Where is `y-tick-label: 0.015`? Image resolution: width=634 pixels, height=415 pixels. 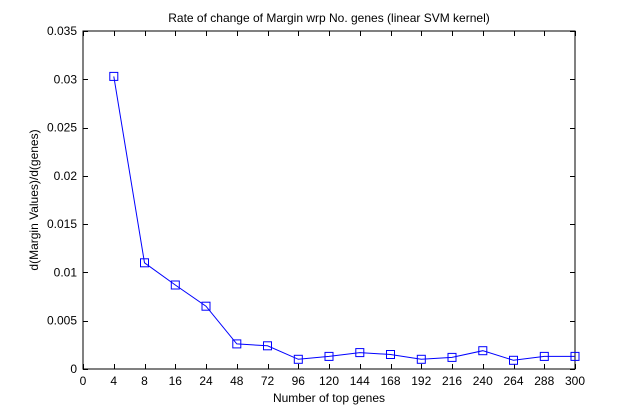 y-tick-label: 0.015 is located at coordinates (62, 224).